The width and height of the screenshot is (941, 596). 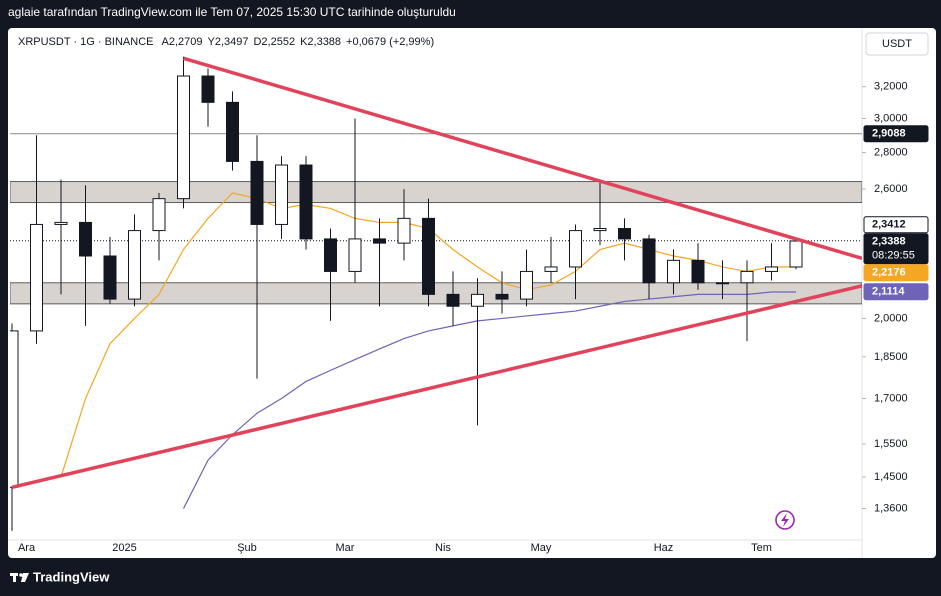 I want to click on price-label: 2,2176, so click(x=889, y=273).